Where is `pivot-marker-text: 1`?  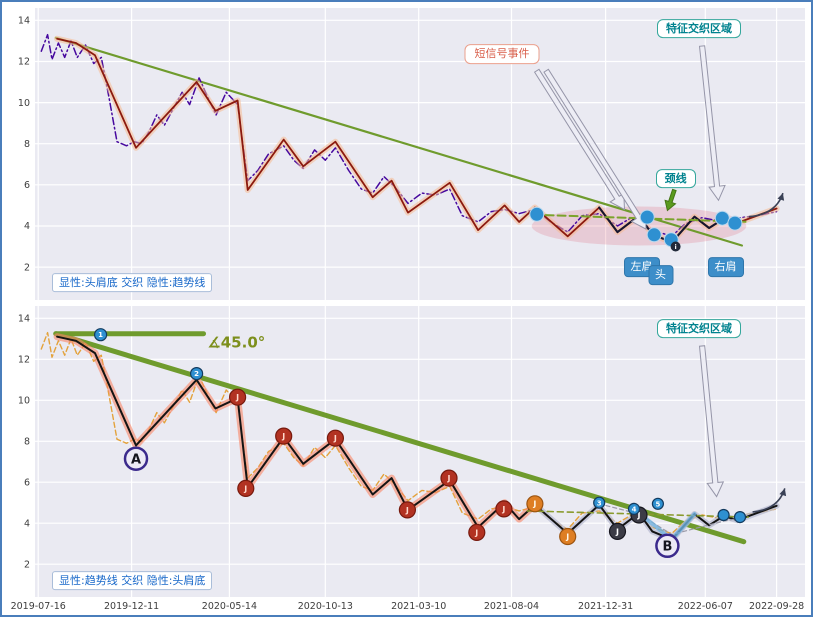
pivot-marker-text: 1 is located at coordinates (100, 335).